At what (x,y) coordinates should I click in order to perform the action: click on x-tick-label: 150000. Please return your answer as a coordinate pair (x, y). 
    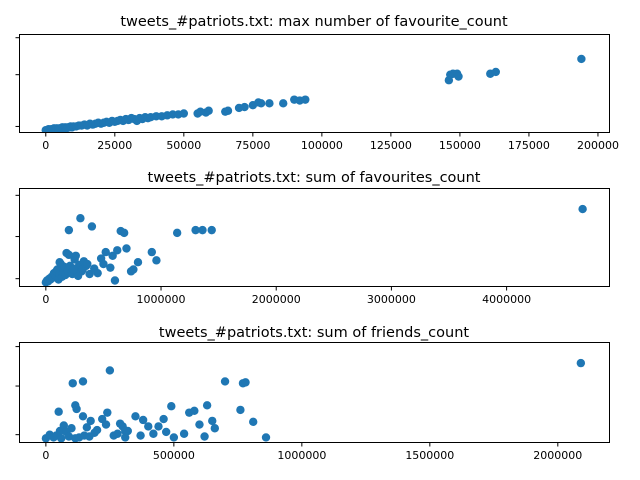
    Looking at the image, I should click on (460, 145).